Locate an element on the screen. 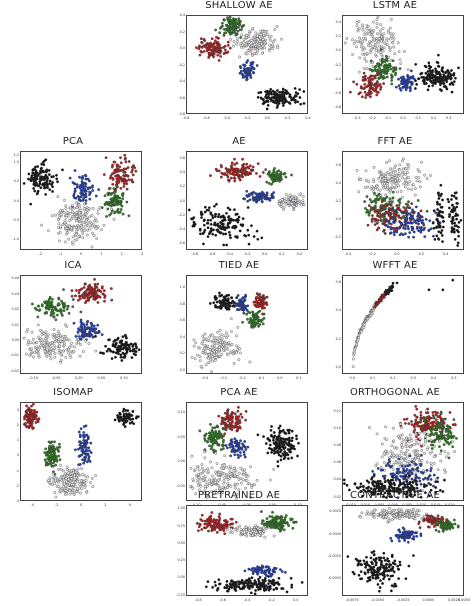  chart-title: FFT AE is located at coordinates (395, 141).